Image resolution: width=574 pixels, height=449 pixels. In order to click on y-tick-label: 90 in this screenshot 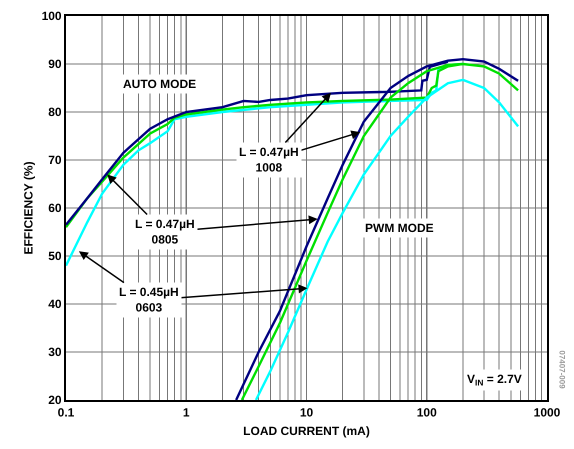, I will do `click(55, 64)`.